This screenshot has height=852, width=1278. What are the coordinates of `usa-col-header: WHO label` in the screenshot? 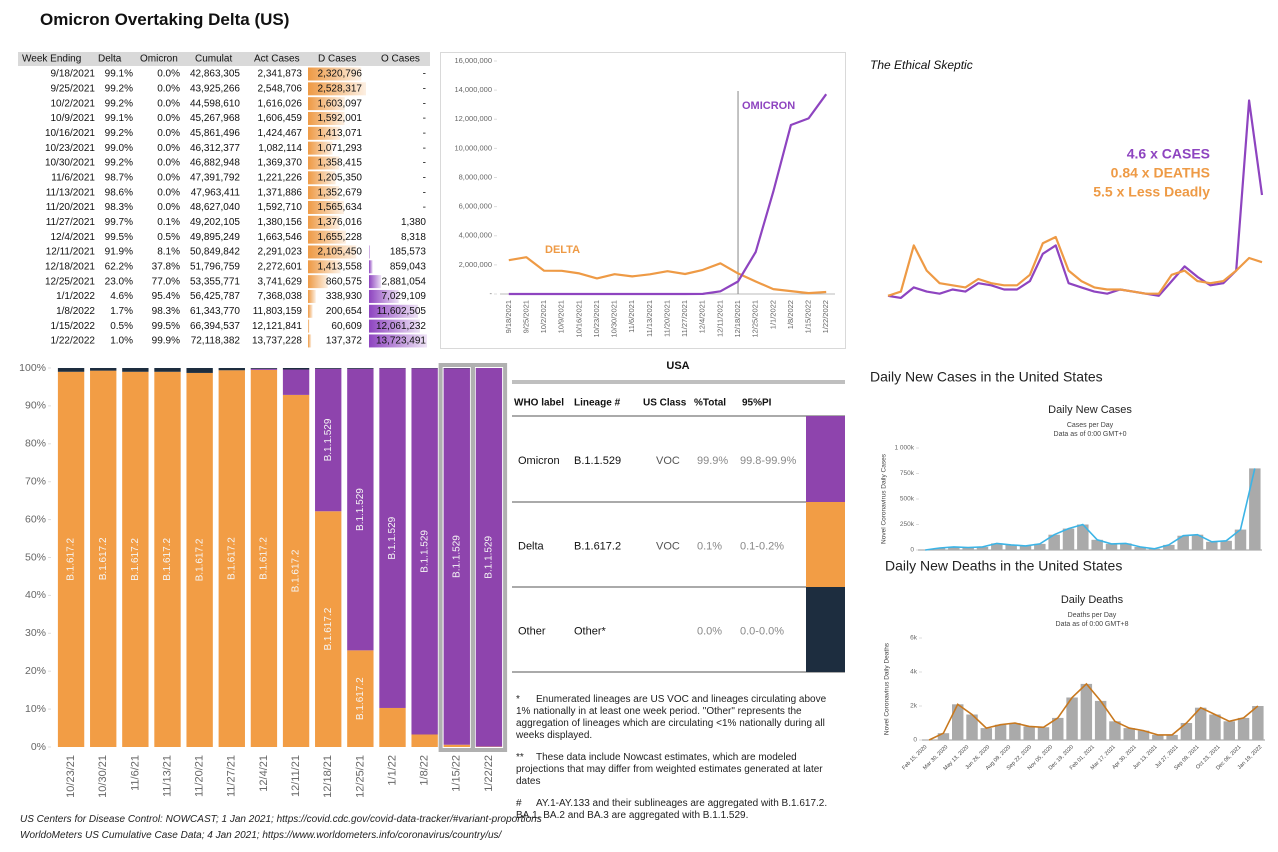 It's located at (539, 403).